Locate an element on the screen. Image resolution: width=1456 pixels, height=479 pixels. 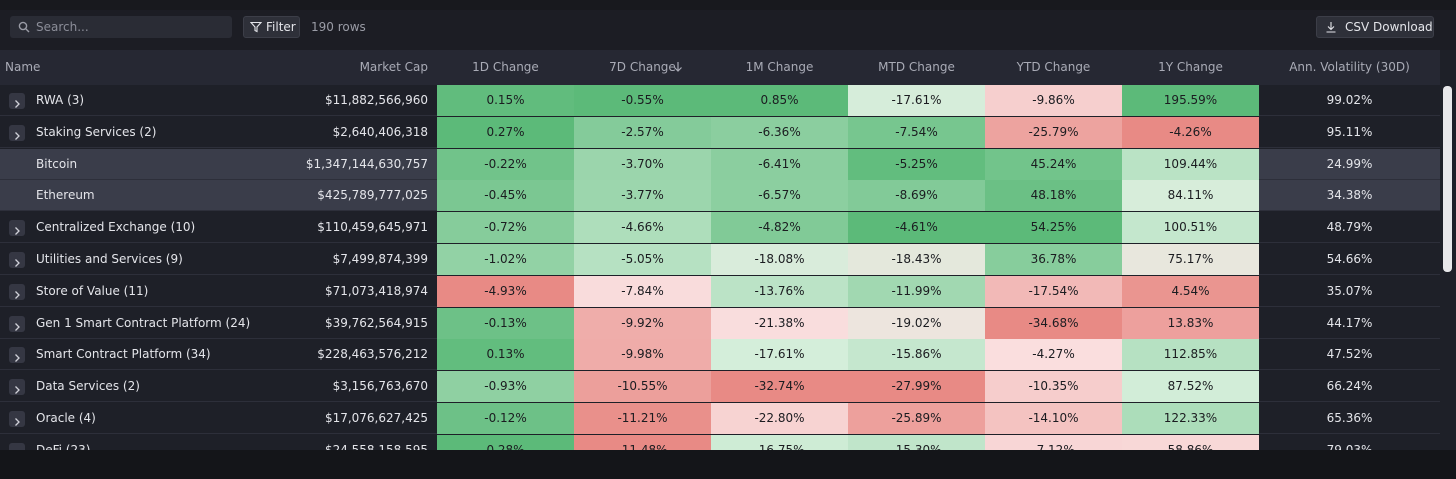
cell-value: -25.79% is located at coordinates (1053, 132).